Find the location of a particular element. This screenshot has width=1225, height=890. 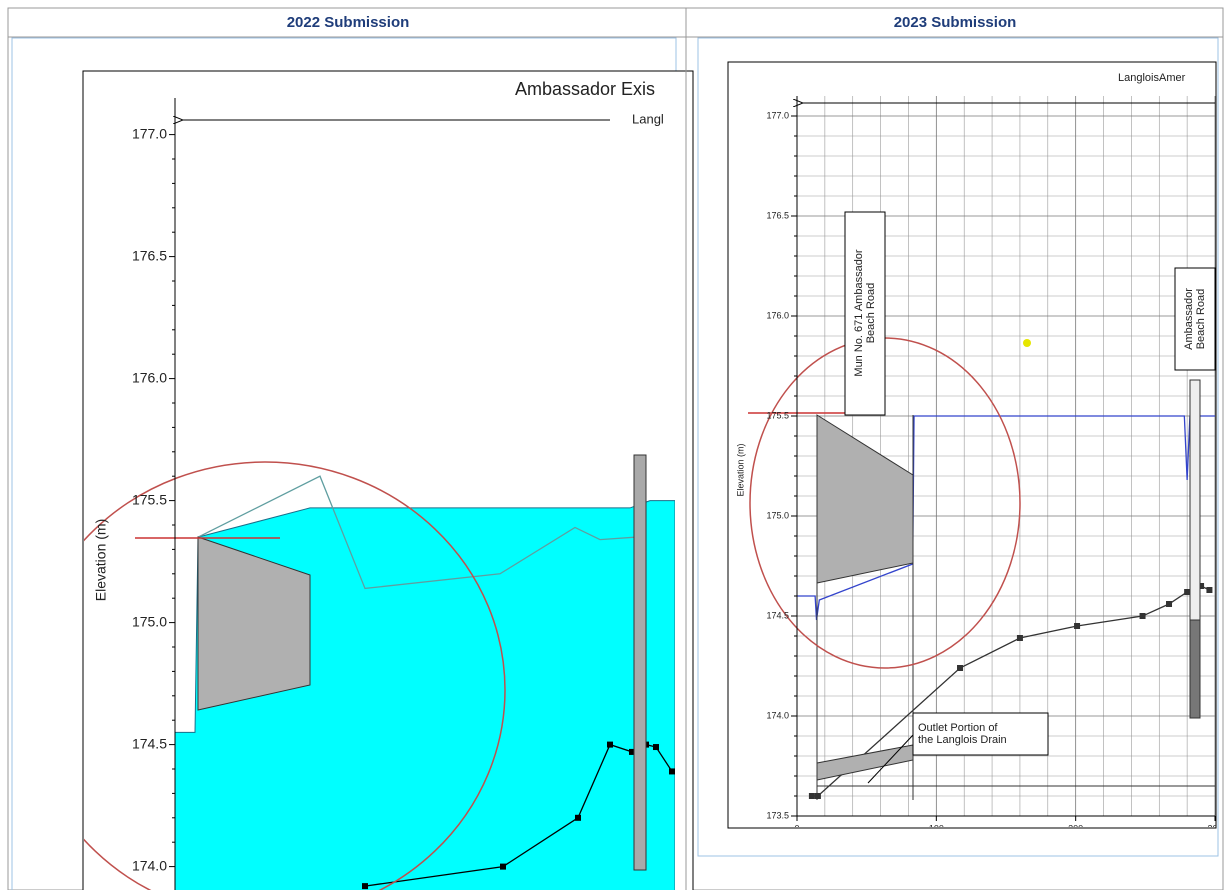

chart-title: Ambassador Exis is located at coordinates (585, 89).